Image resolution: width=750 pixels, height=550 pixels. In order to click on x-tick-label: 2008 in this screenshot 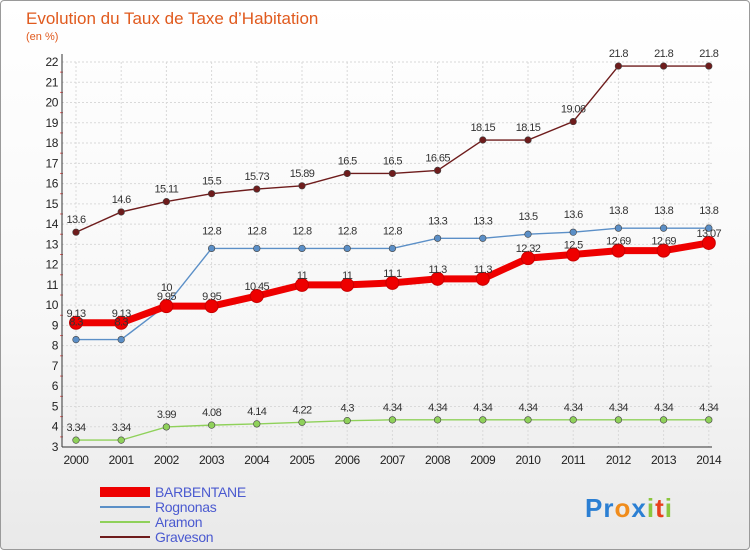, I will do `click(438, 460)`.